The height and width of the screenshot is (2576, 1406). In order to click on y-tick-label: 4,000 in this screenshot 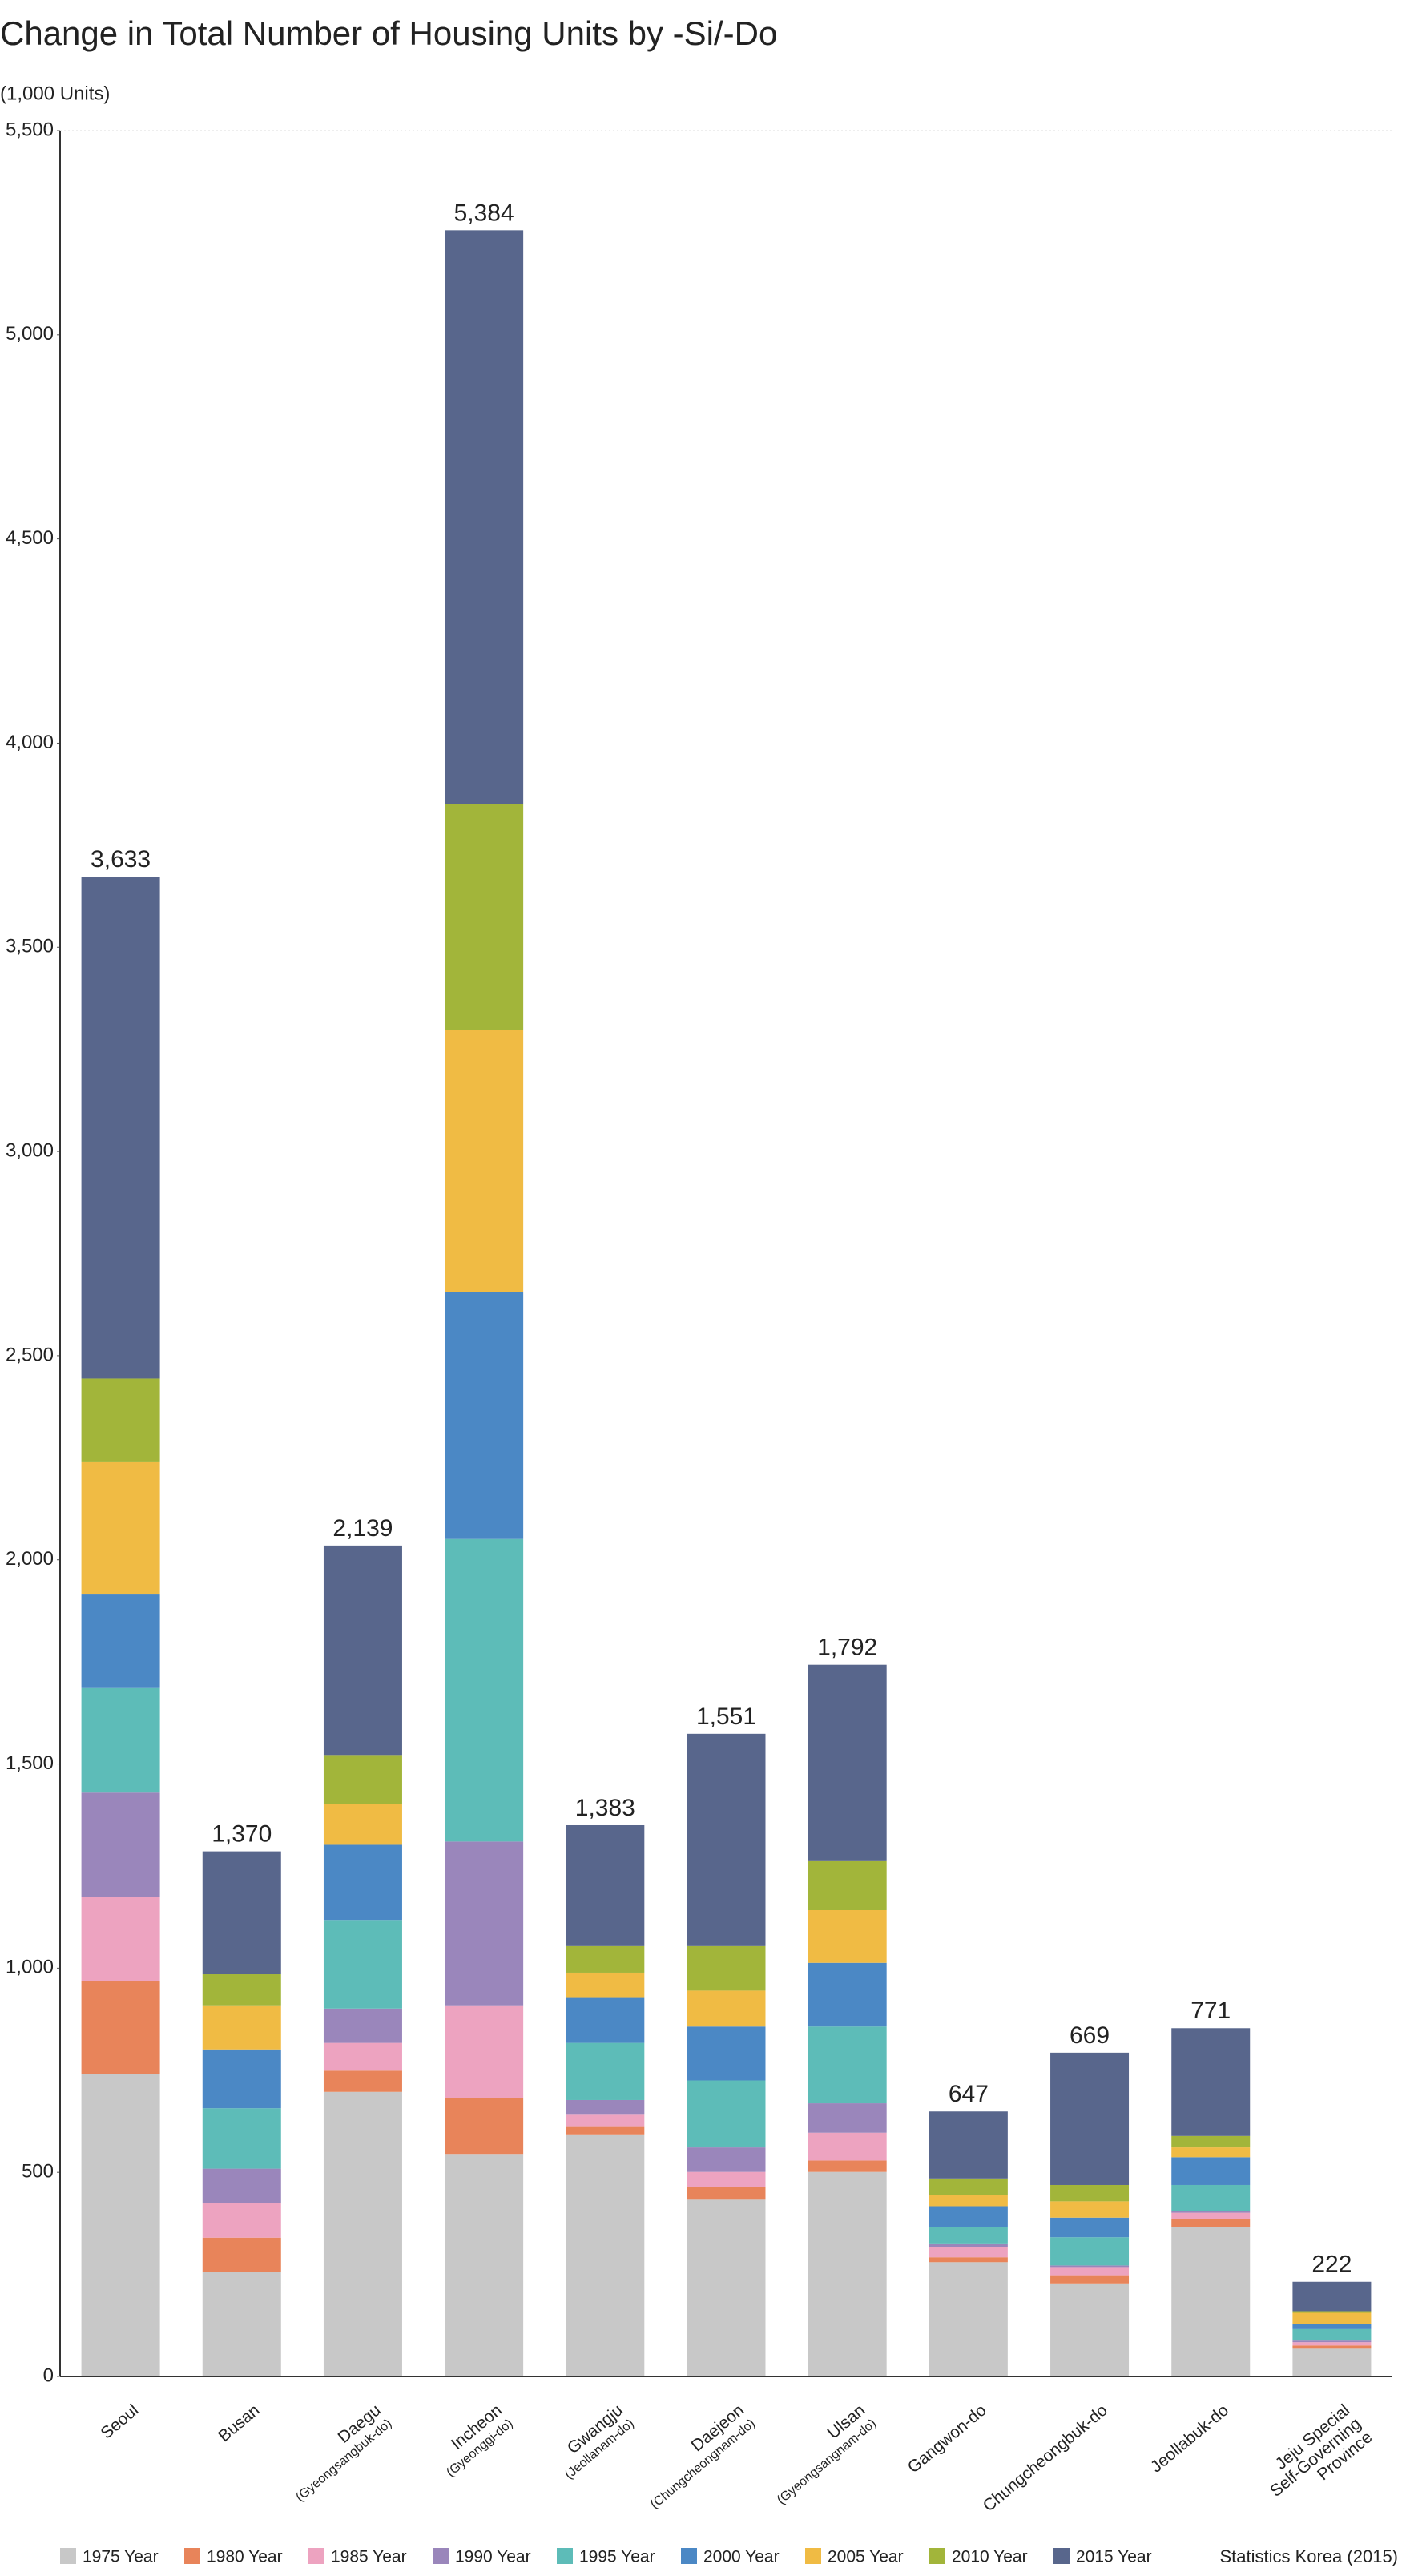, I will do `click(30, 742)`.